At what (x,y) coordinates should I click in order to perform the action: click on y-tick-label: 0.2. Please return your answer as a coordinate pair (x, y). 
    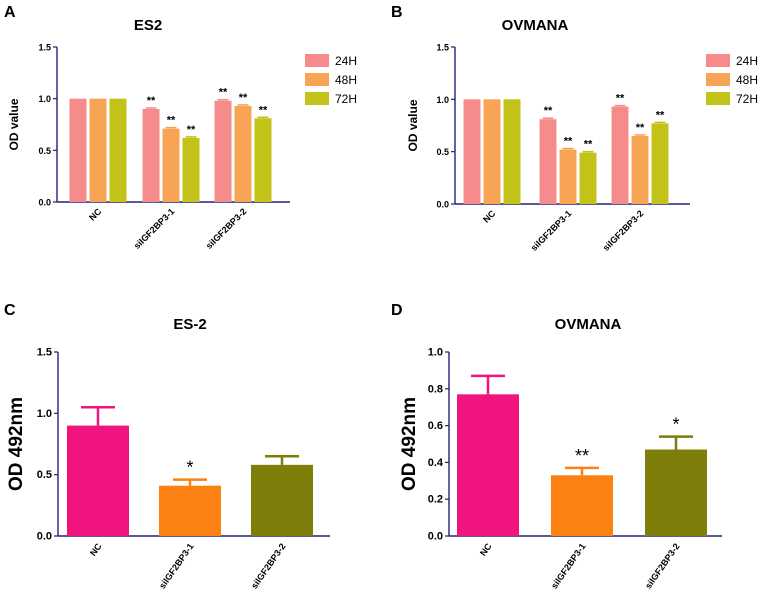
    Looking at the image, I should click on (435, 500).